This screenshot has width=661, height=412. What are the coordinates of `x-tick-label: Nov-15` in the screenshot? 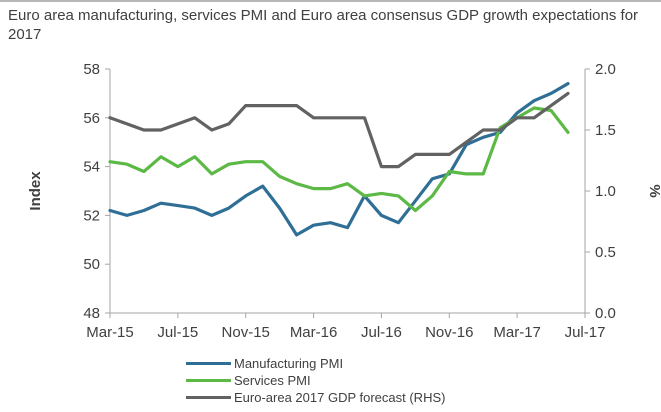 It's located at (246, 332).